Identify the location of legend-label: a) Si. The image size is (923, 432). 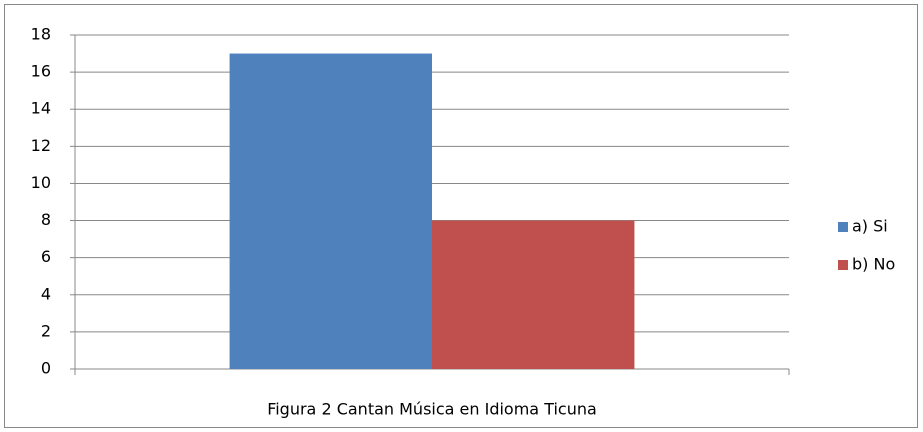
(870, 226).